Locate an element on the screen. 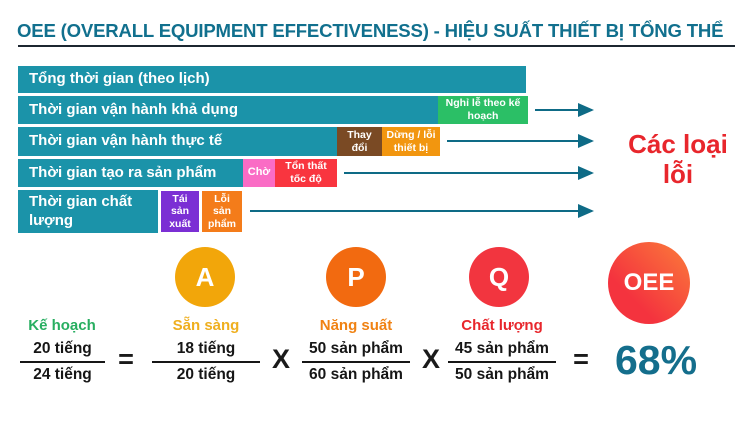  timeline-bar-label: Thời gian vận hành khả dụng is located at coordinates (134, 109).